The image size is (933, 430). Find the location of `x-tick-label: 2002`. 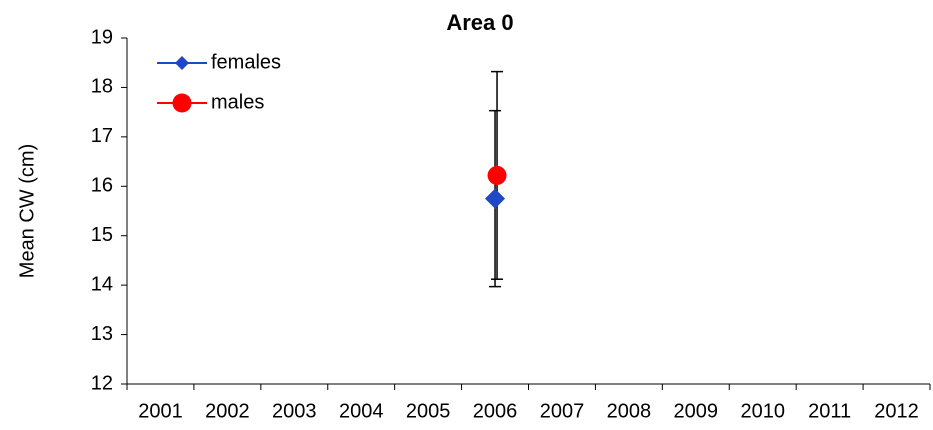

x-tick-label: 2002 is located at coordinates (227, 411).